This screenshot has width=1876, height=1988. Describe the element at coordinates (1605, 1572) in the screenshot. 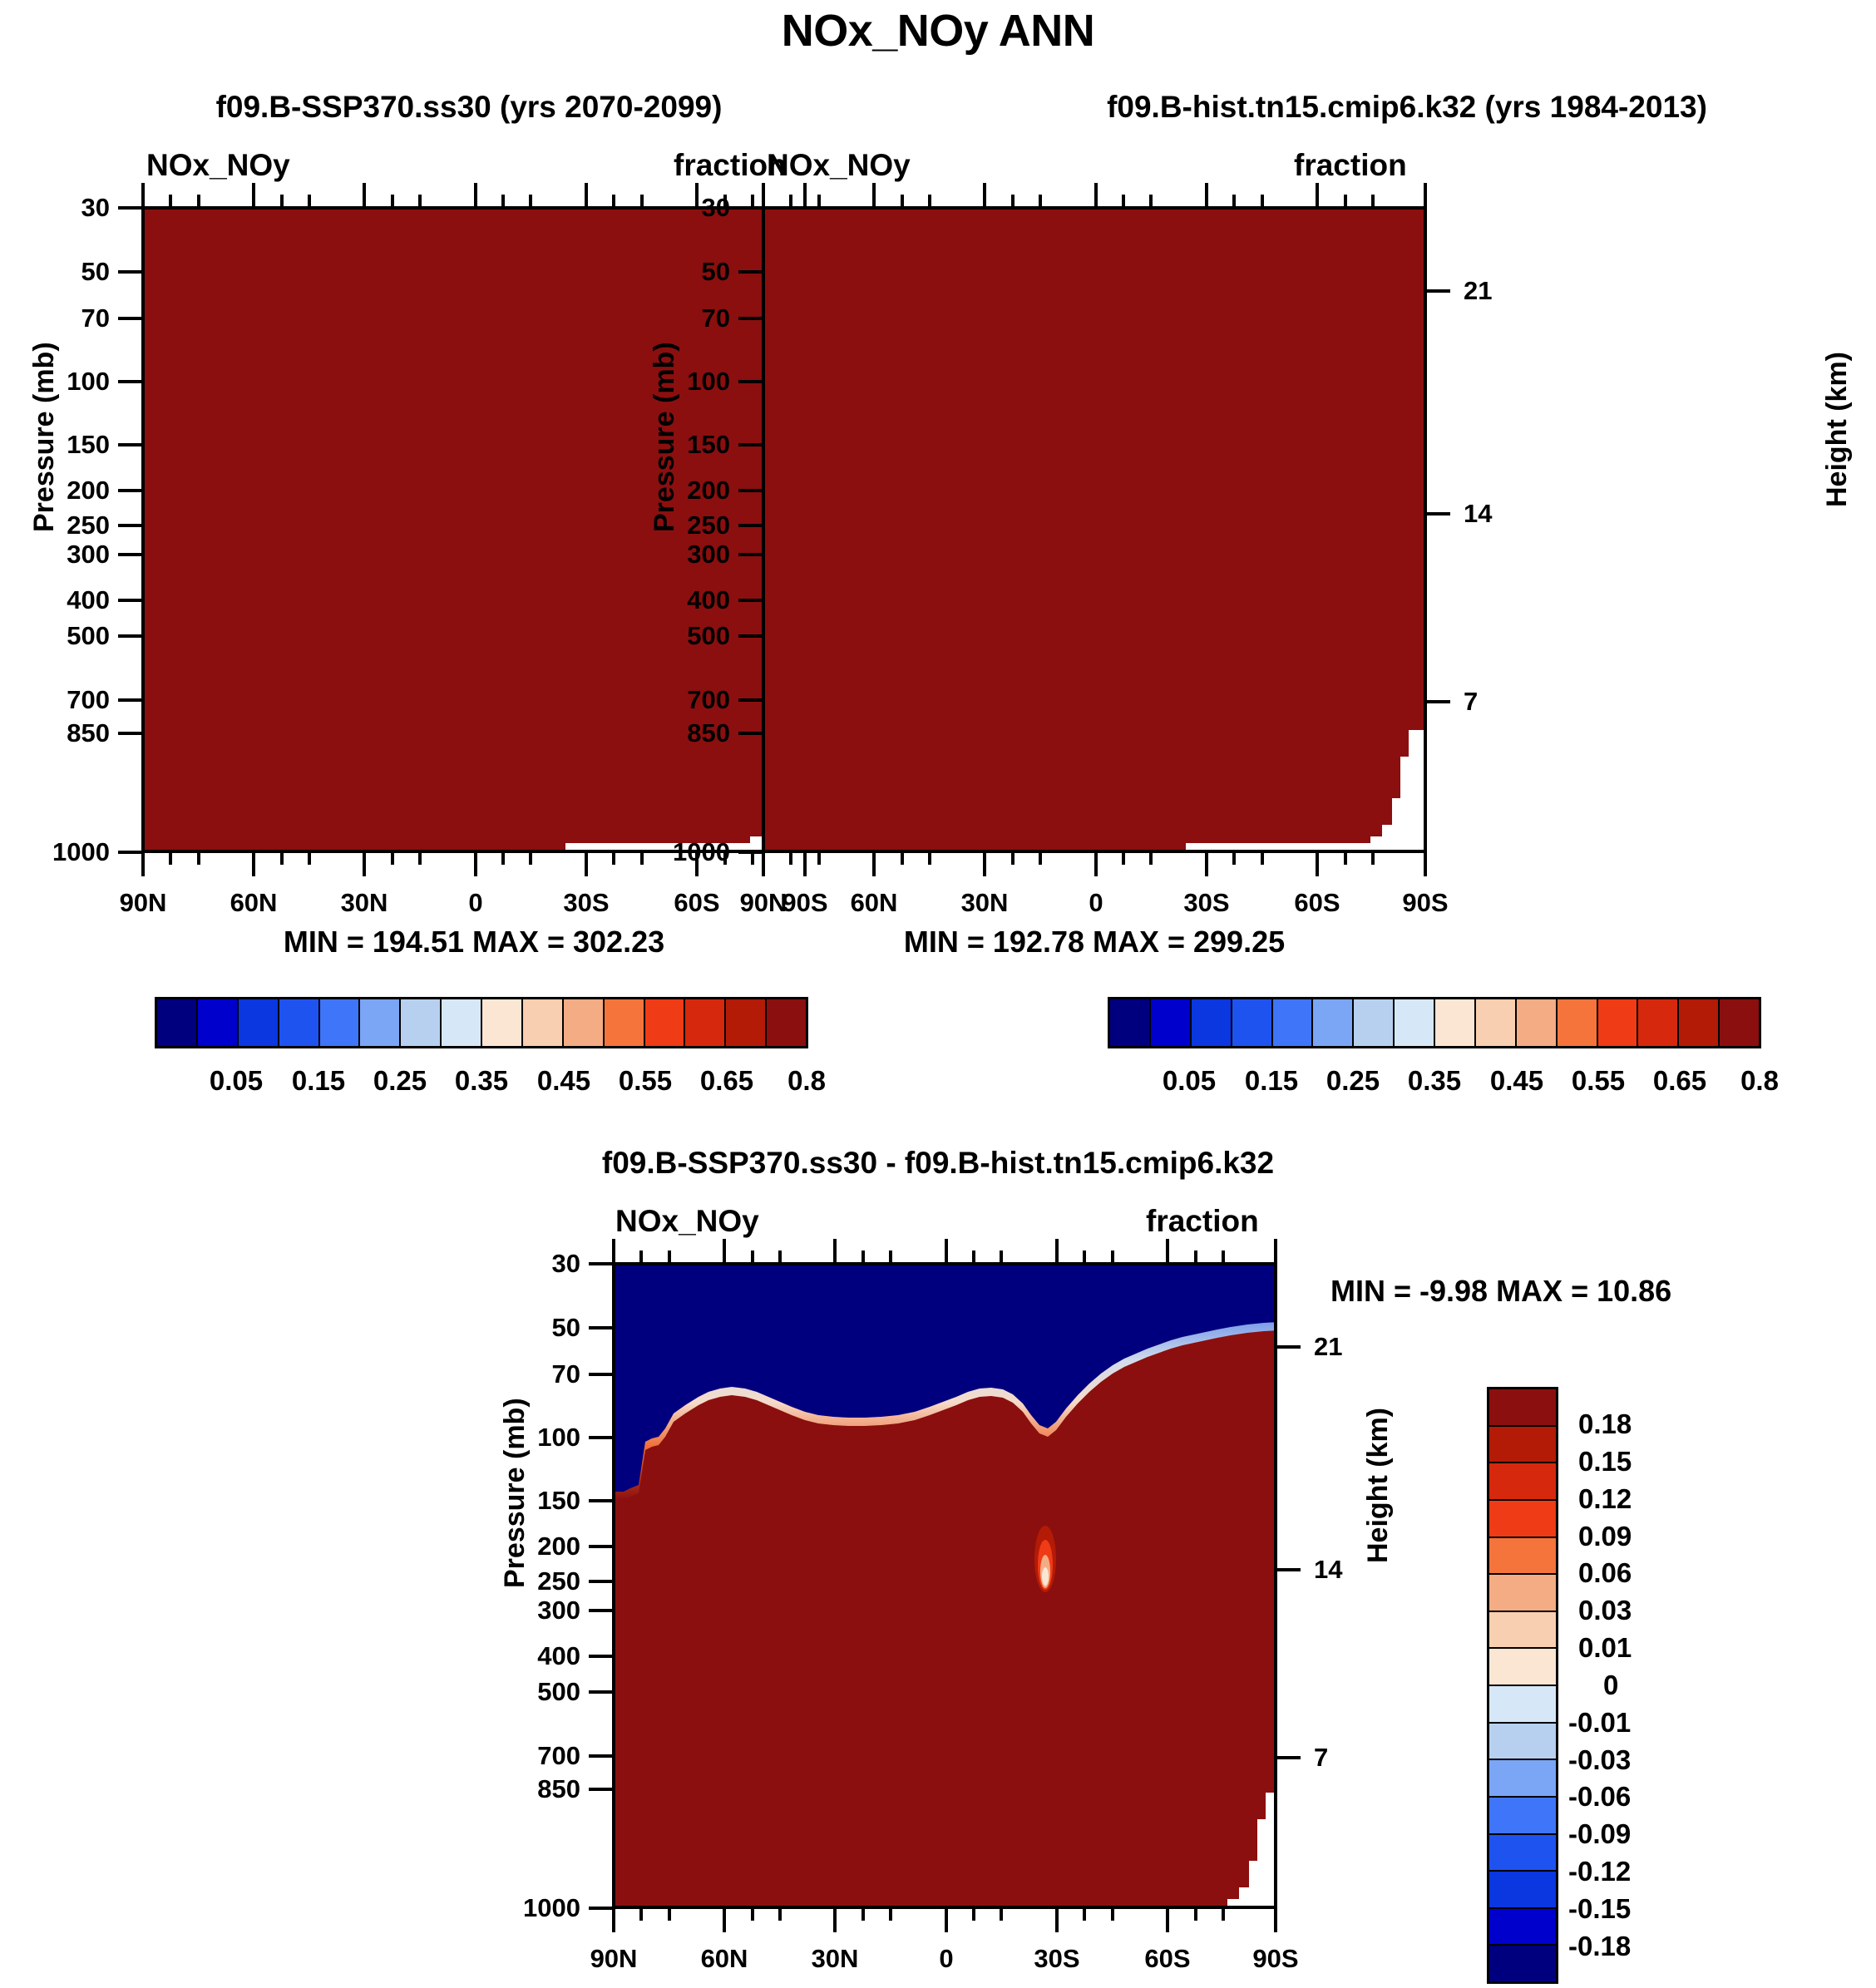

I see `colorbar-tick-label: 0.06` at that location.